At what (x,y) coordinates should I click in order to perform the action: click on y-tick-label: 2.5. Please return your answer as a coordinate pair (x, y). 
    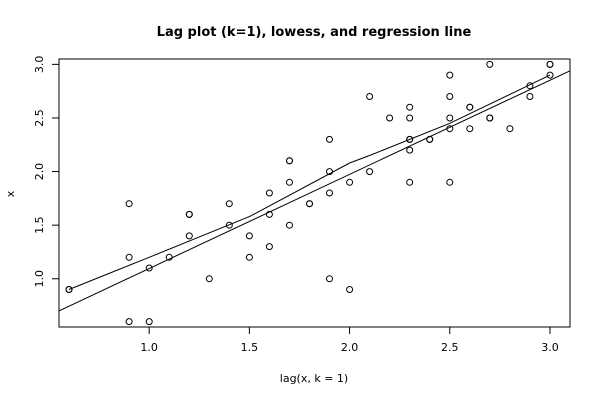
    Looking at the image, I should click on (39, 118).